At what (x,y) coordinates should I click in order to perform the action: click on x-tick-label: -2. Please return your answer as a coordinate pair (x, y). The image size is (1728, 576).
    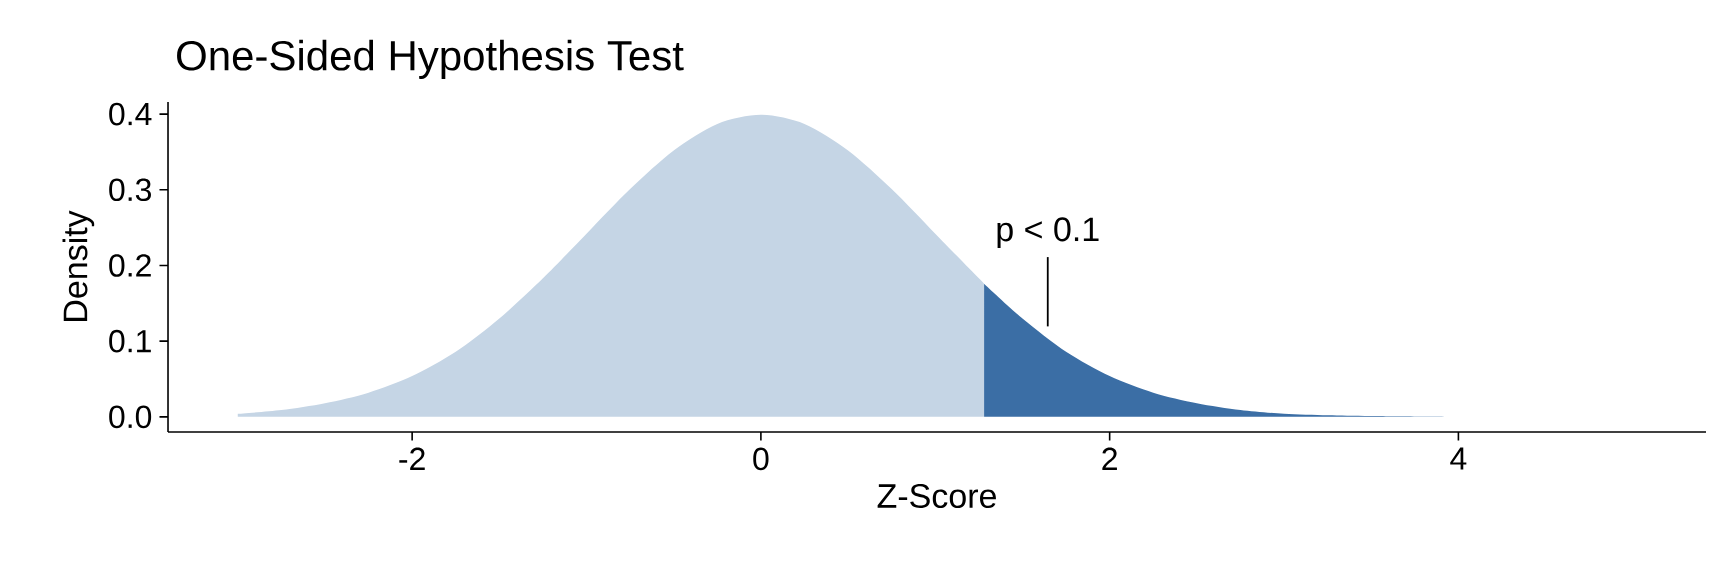
    Looking at the image, I should click on (412, 458).